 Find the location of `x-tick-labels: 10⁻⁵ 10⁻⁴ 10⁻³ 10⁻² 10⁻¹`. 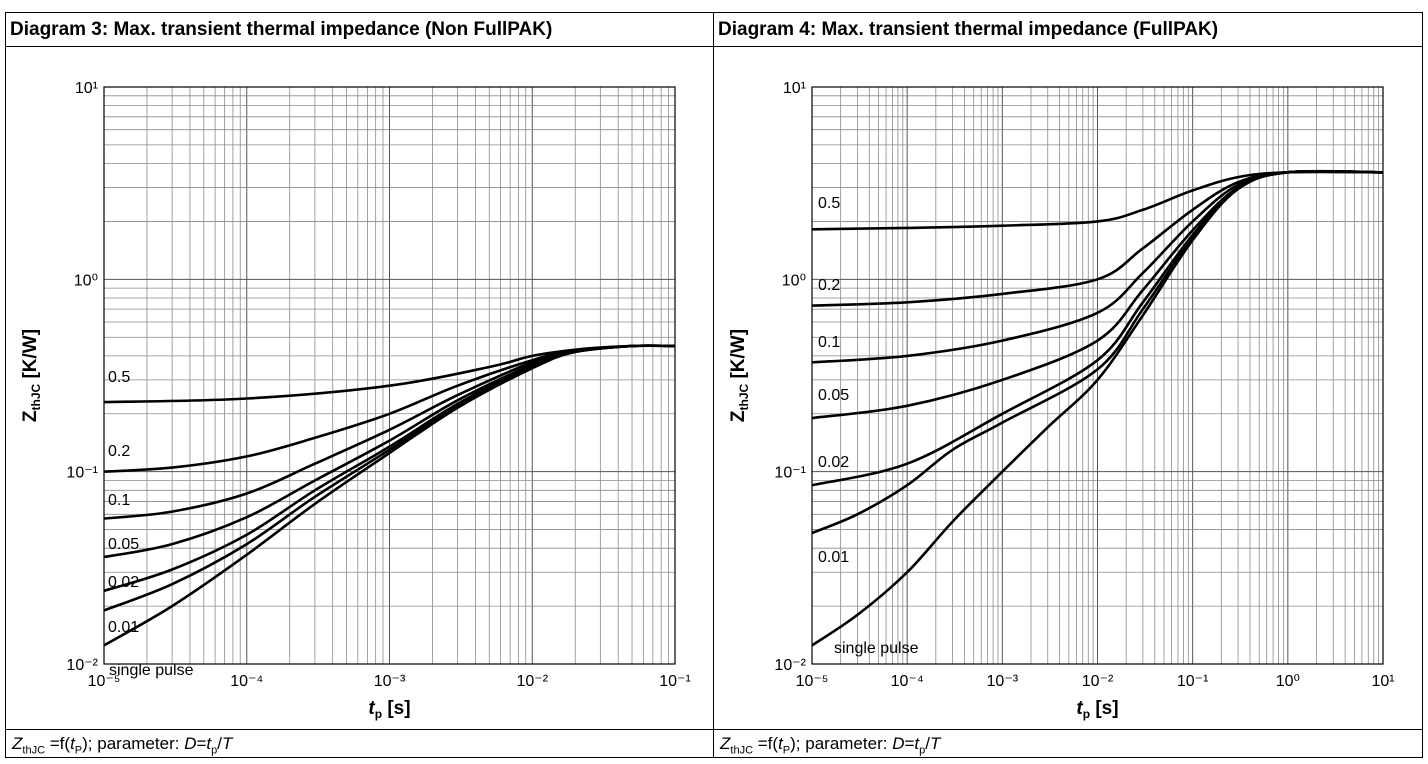

x-tick-labels: 10⁻⁵ 10⁻⁴ 10⁻³ 10⁻² 10⁻¹ is located at coordinates (389, 681).